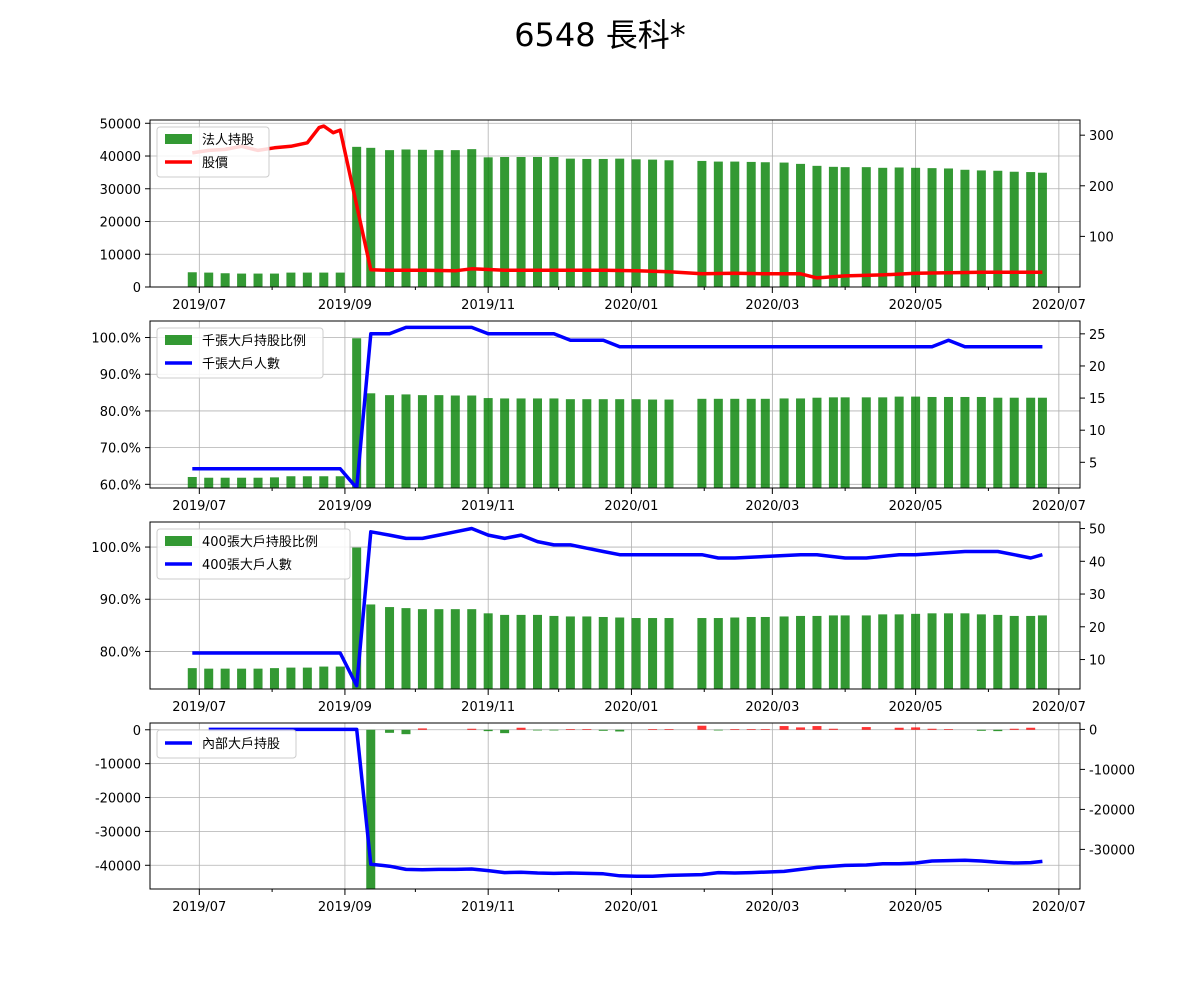 This screenshot has height=1000, width=1200. Describe the element at coordinates (1097, 335) in the screenshot. I see `y2-tick-label: 25` at that location.